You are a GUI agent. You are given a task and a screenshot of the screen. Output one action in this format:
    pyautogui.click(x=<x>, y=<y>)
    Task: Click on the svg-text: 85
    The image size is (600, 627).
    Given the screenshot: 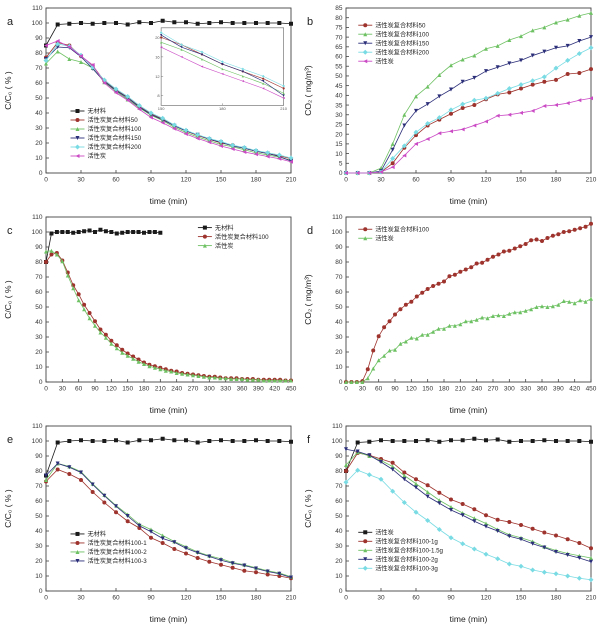 What is the action you would take?
    pyautogui.click(x=339, y=8)
    